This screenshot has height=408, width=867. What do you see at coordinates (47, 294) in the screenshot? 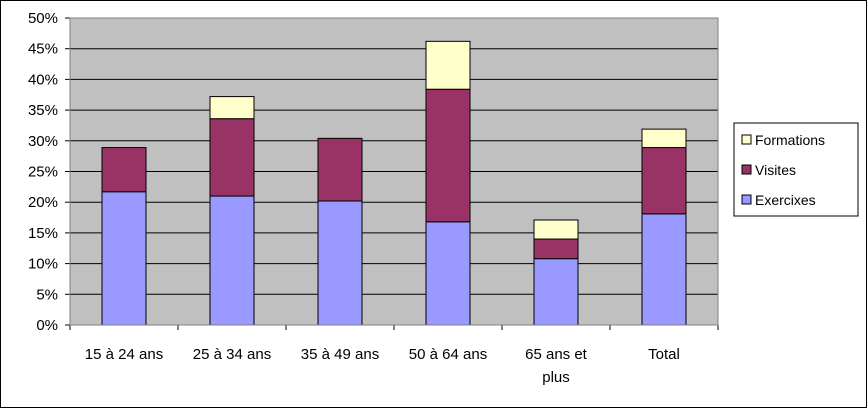
I see `y-tick-label: 5%` at bounding box center [47, 294].